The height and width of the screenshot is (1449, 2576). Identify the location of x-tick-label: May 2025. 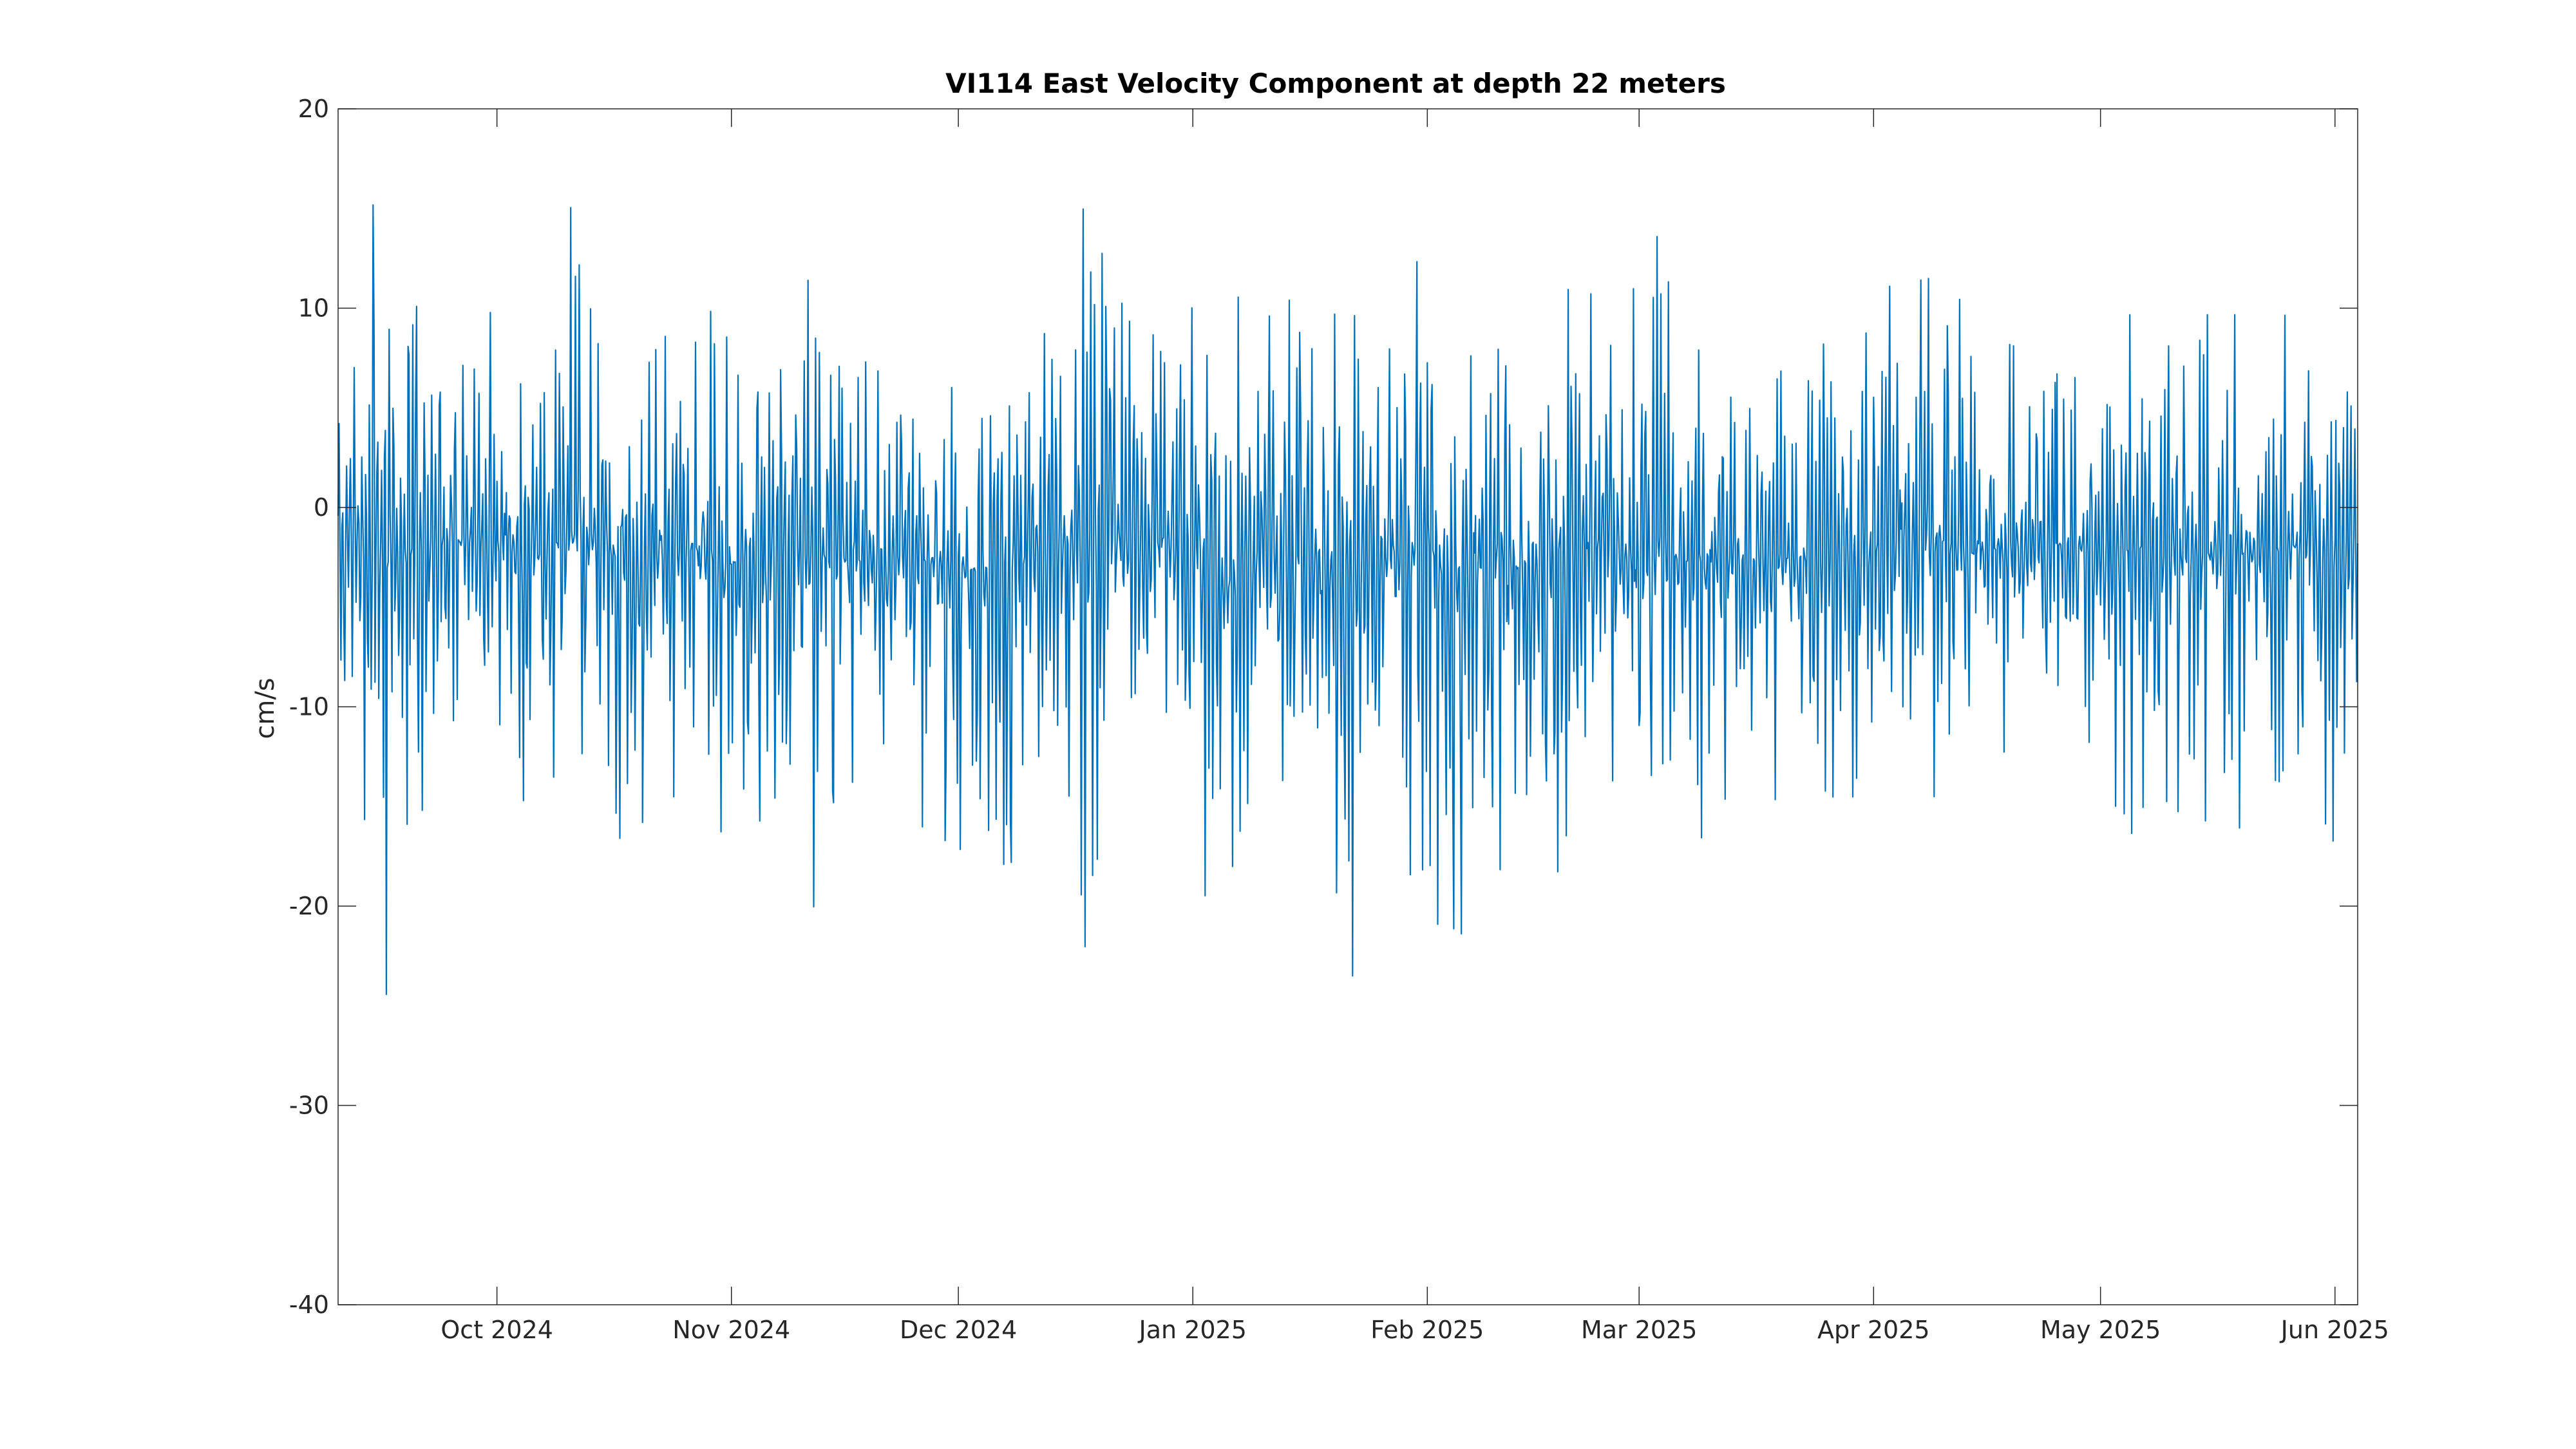
(2101, 1330).